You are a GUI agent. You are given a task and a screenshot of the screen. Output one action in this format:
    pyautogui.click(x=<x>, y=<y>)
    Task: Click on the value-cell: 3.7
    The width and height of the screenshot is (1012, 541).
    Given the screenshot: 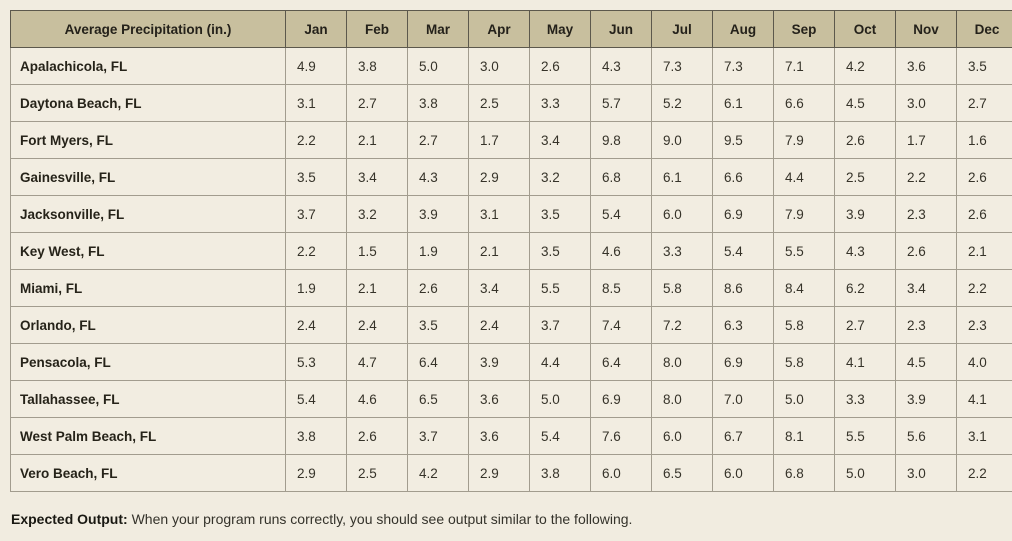 What is the action you would take?
    pyautogui.click(x=560, y=325)
    